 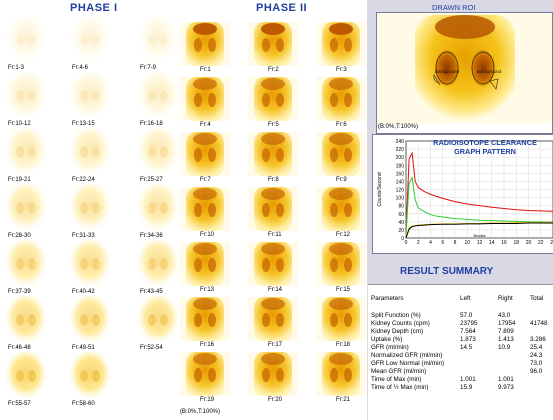 What do you see at coordinates (273, 180) in the screenshot?
I see `phase2-frame-label: Fr:8` at bounding box center [273, 180].